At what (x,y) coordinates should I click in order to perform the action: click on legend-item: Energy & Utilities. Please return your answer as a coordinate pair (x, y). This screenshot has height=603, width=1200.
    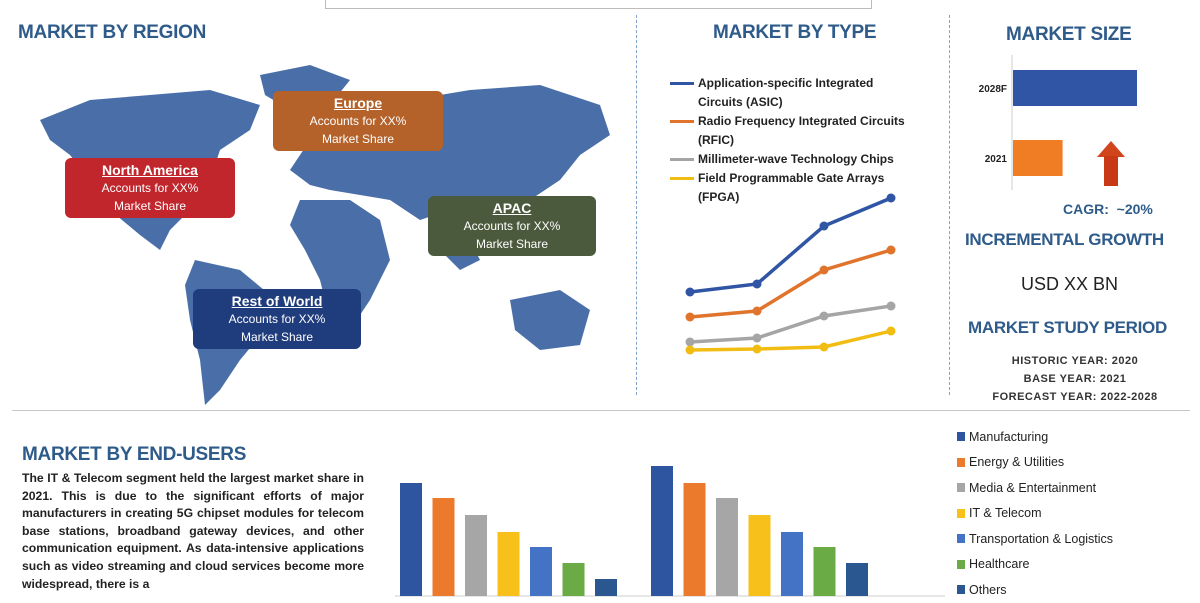
    Looking at the image, I should click on (1035, 463).